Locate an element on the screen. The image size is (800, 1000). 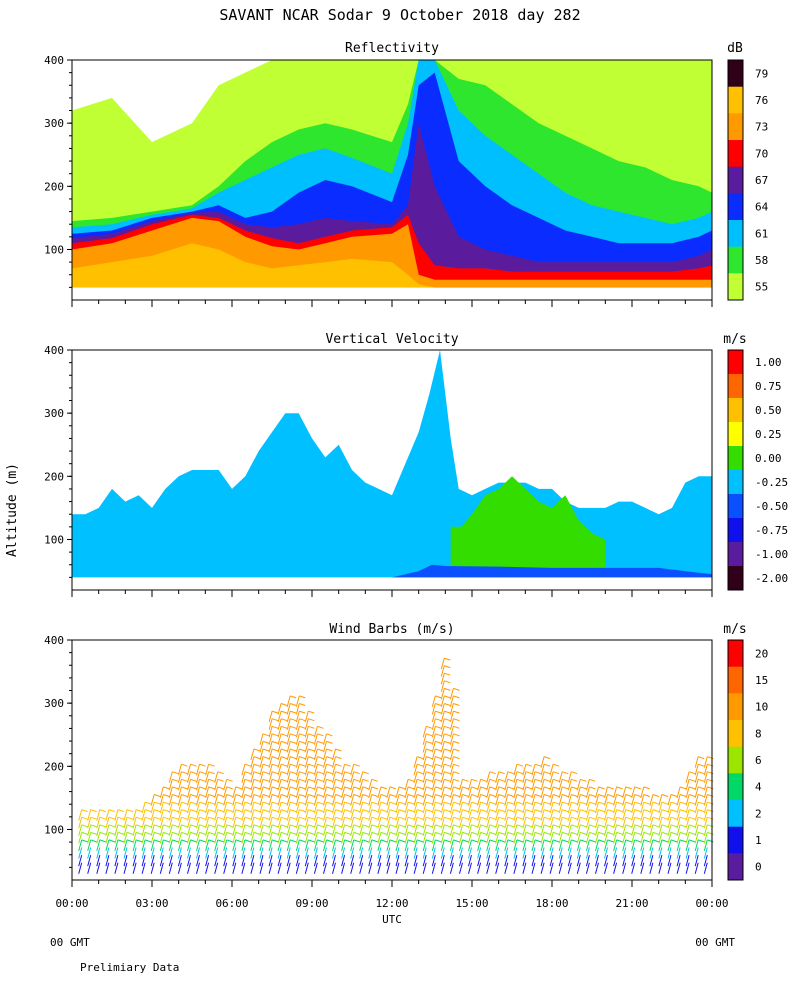
y-tick-label: 200 is located at coordinates (54, 186).